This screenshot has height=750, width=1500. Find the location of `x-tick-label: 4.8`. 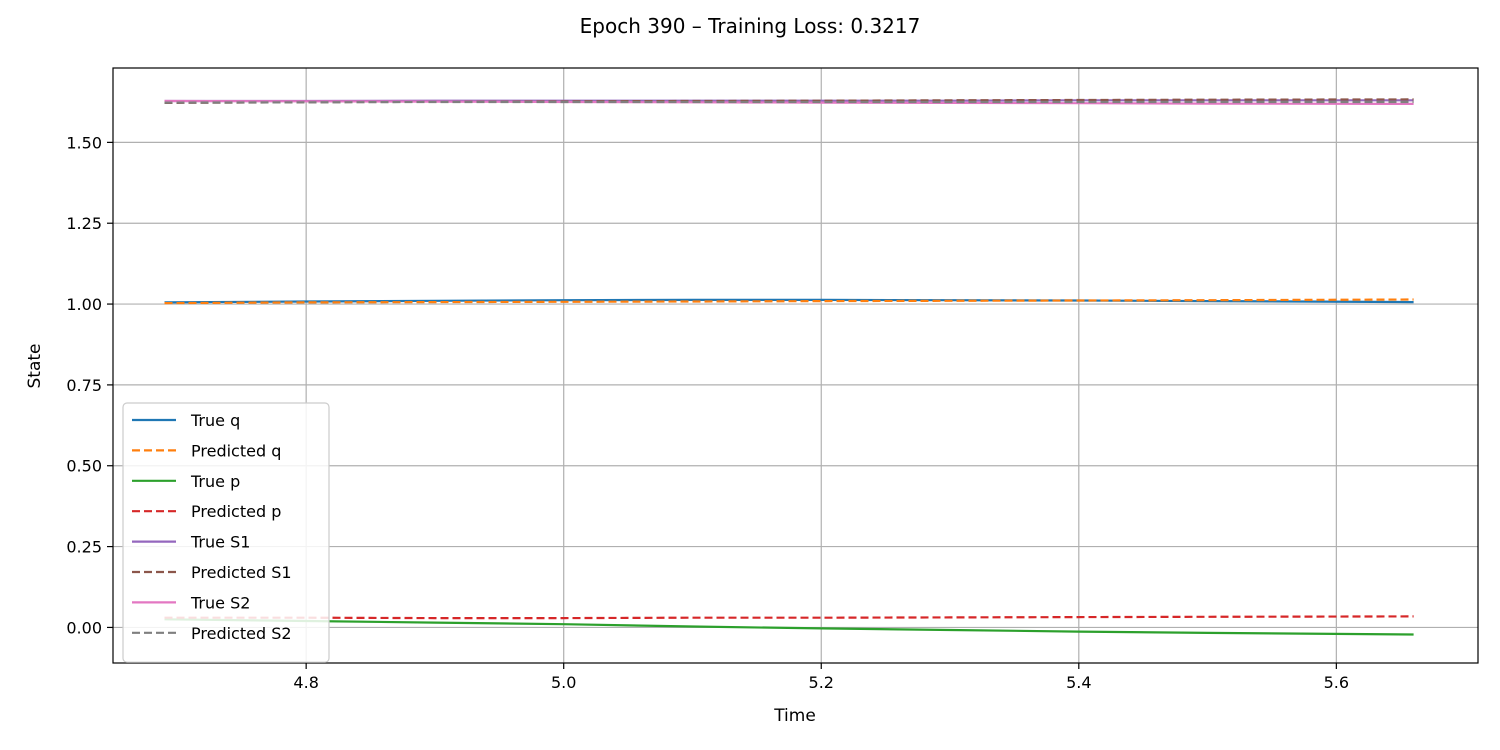

x-tick-label: 4.8 is located at coordinates (305, 682).